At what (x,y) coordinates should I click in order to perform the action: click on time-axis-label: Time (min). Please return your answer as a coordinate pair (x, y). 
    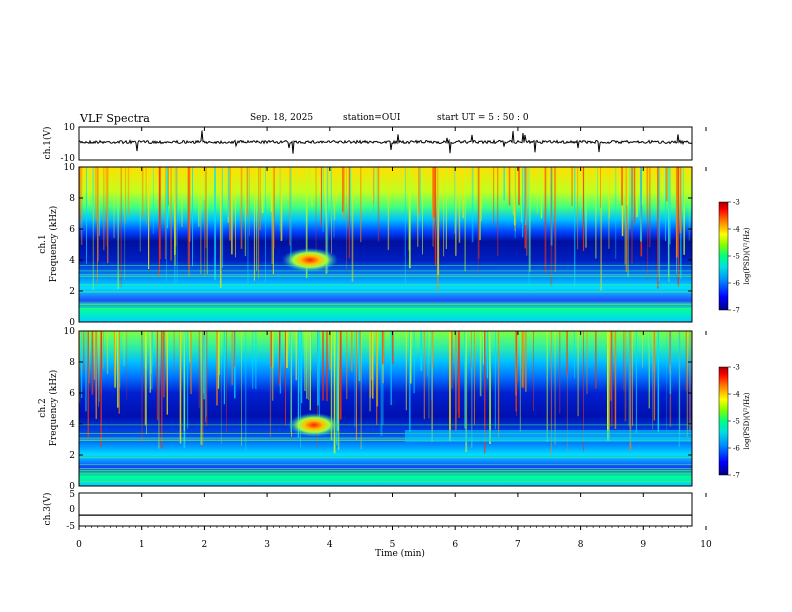
    Looking at the image, I should click on (400, 553).